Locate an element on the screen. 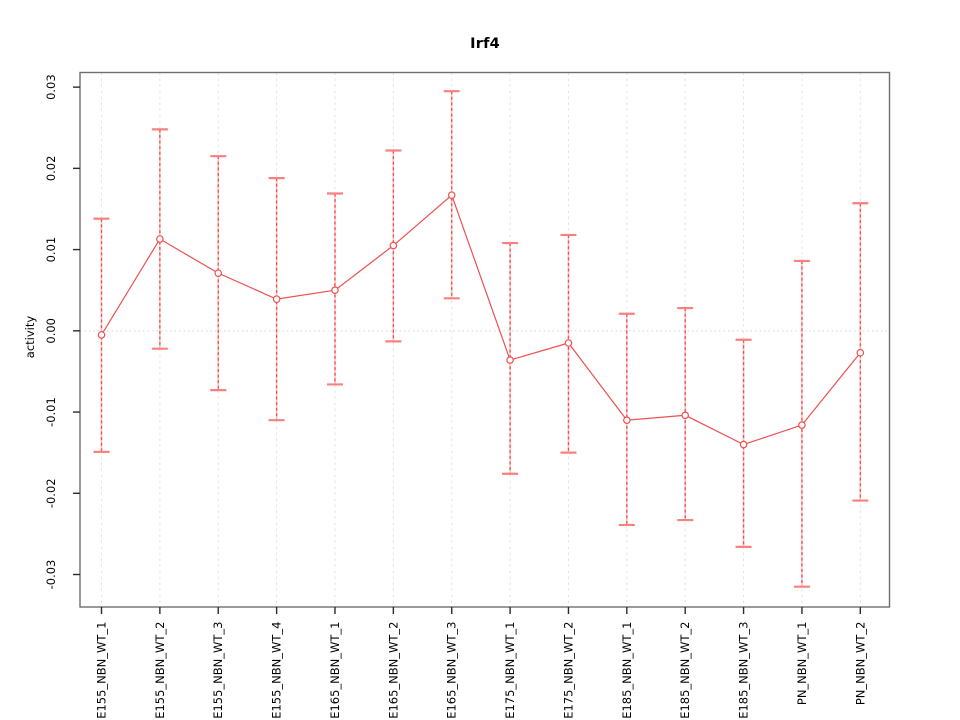  x-tick-label: E185_NBN_WT_2 is located at coordinates (685, 670).